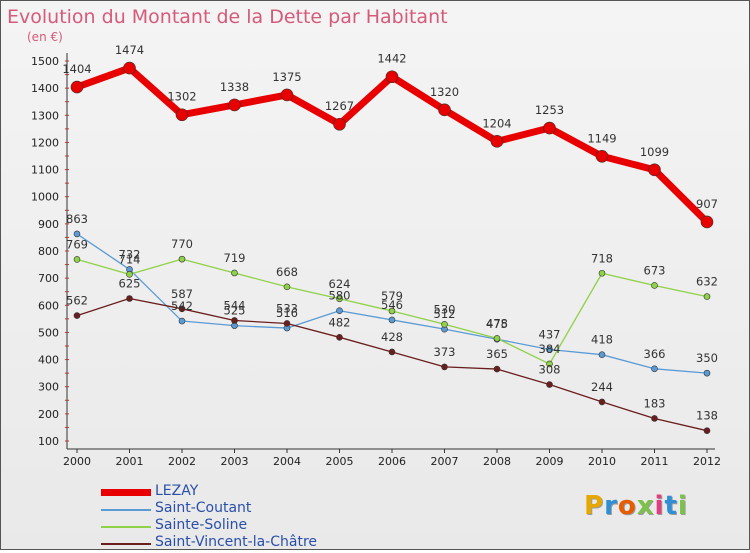  Describe the element at coordinates (287, 272) in the screenshot. I see `data-label: 668` at that location.